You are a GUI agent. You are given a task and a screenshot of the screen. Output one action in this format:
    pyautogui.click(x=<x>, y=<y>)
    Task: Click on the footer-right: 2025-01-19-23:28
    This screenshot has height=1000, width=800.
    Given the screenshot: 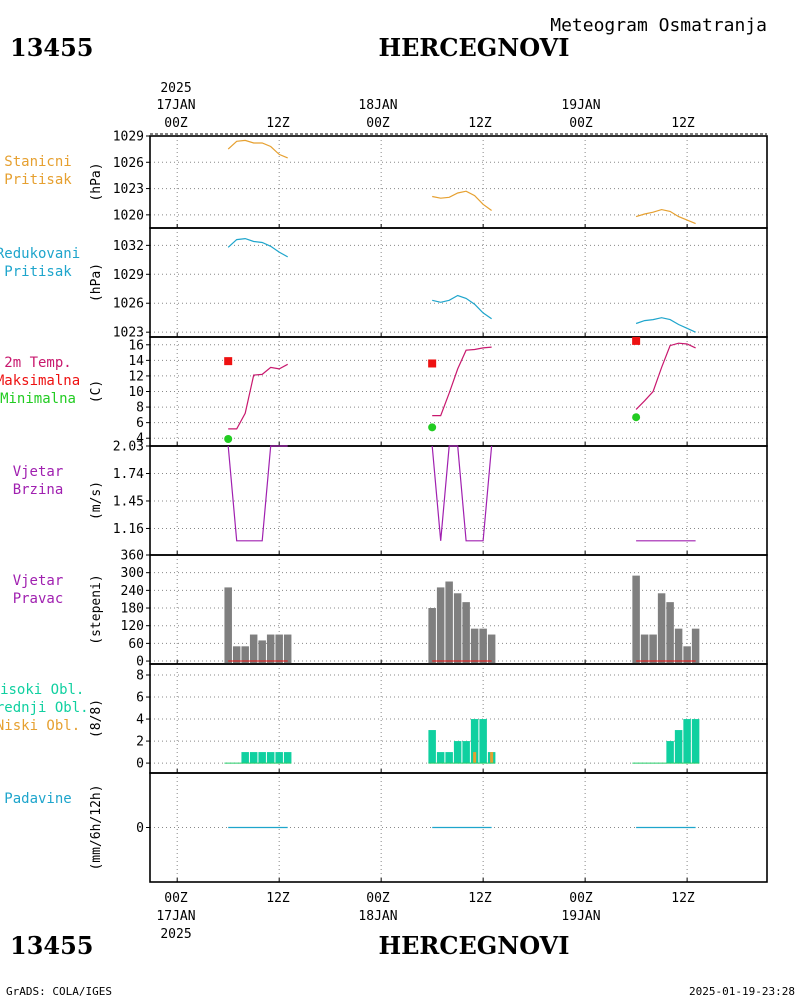 What is the action you would take?
    pyautogui.click(x=742, y=991)
    